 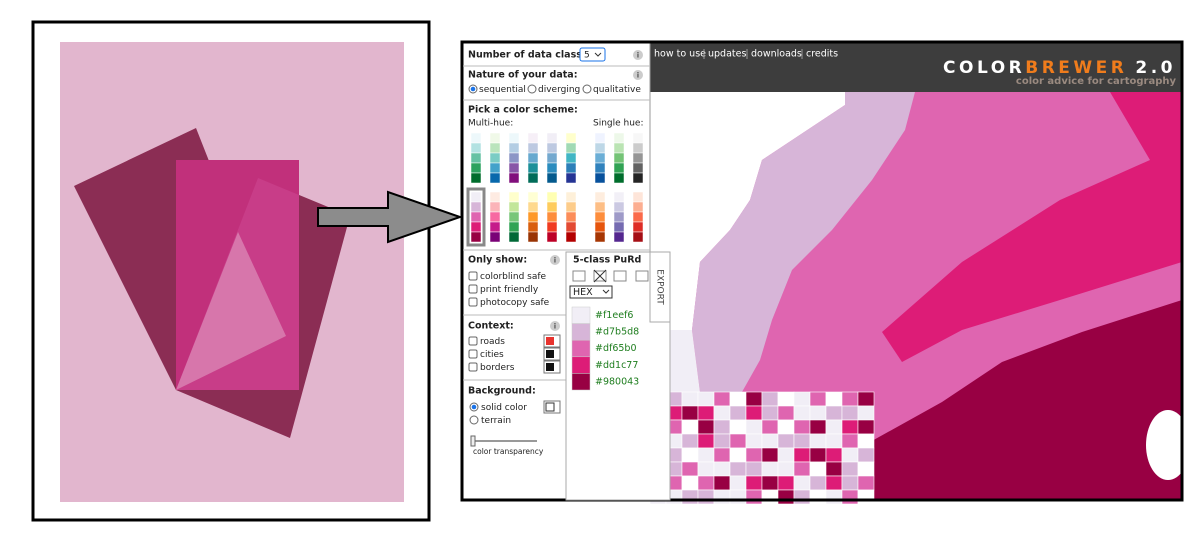 I want to click on nav-link: downloads, so click(x=776, y=54).